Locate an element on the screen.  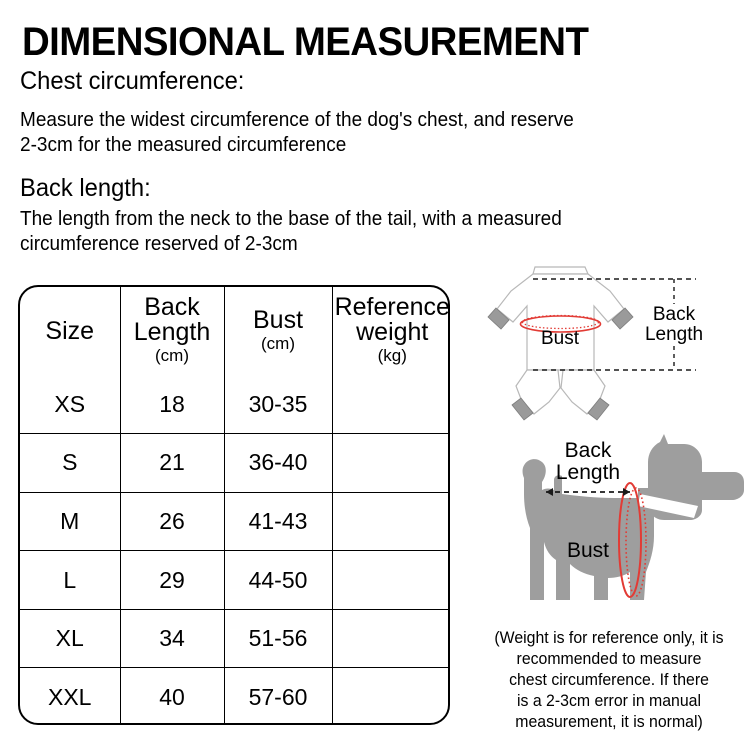
column-header-reference-weight-unit: (kg) is located at coordinates (392, 355).